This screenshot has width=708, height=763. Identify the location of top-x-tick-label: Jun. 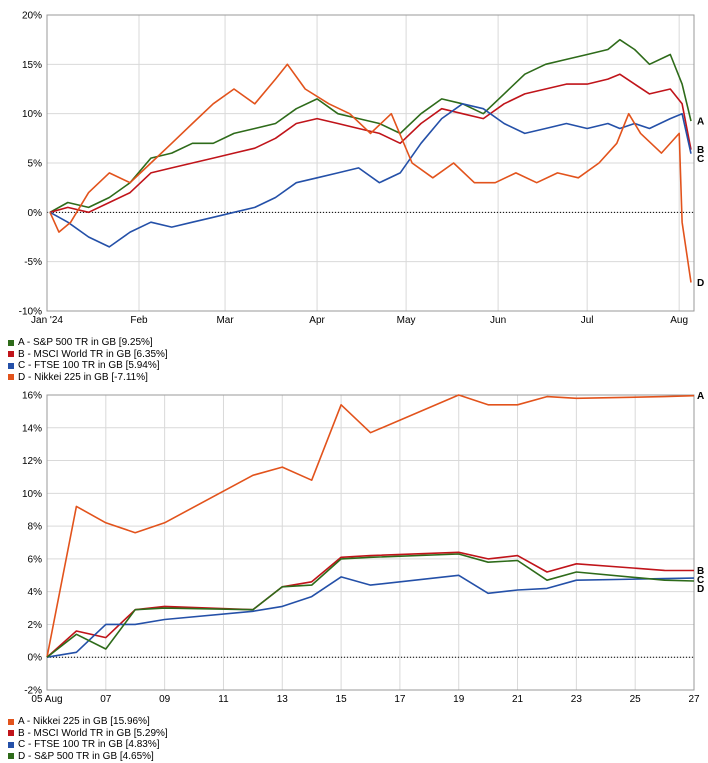
(498, 320).